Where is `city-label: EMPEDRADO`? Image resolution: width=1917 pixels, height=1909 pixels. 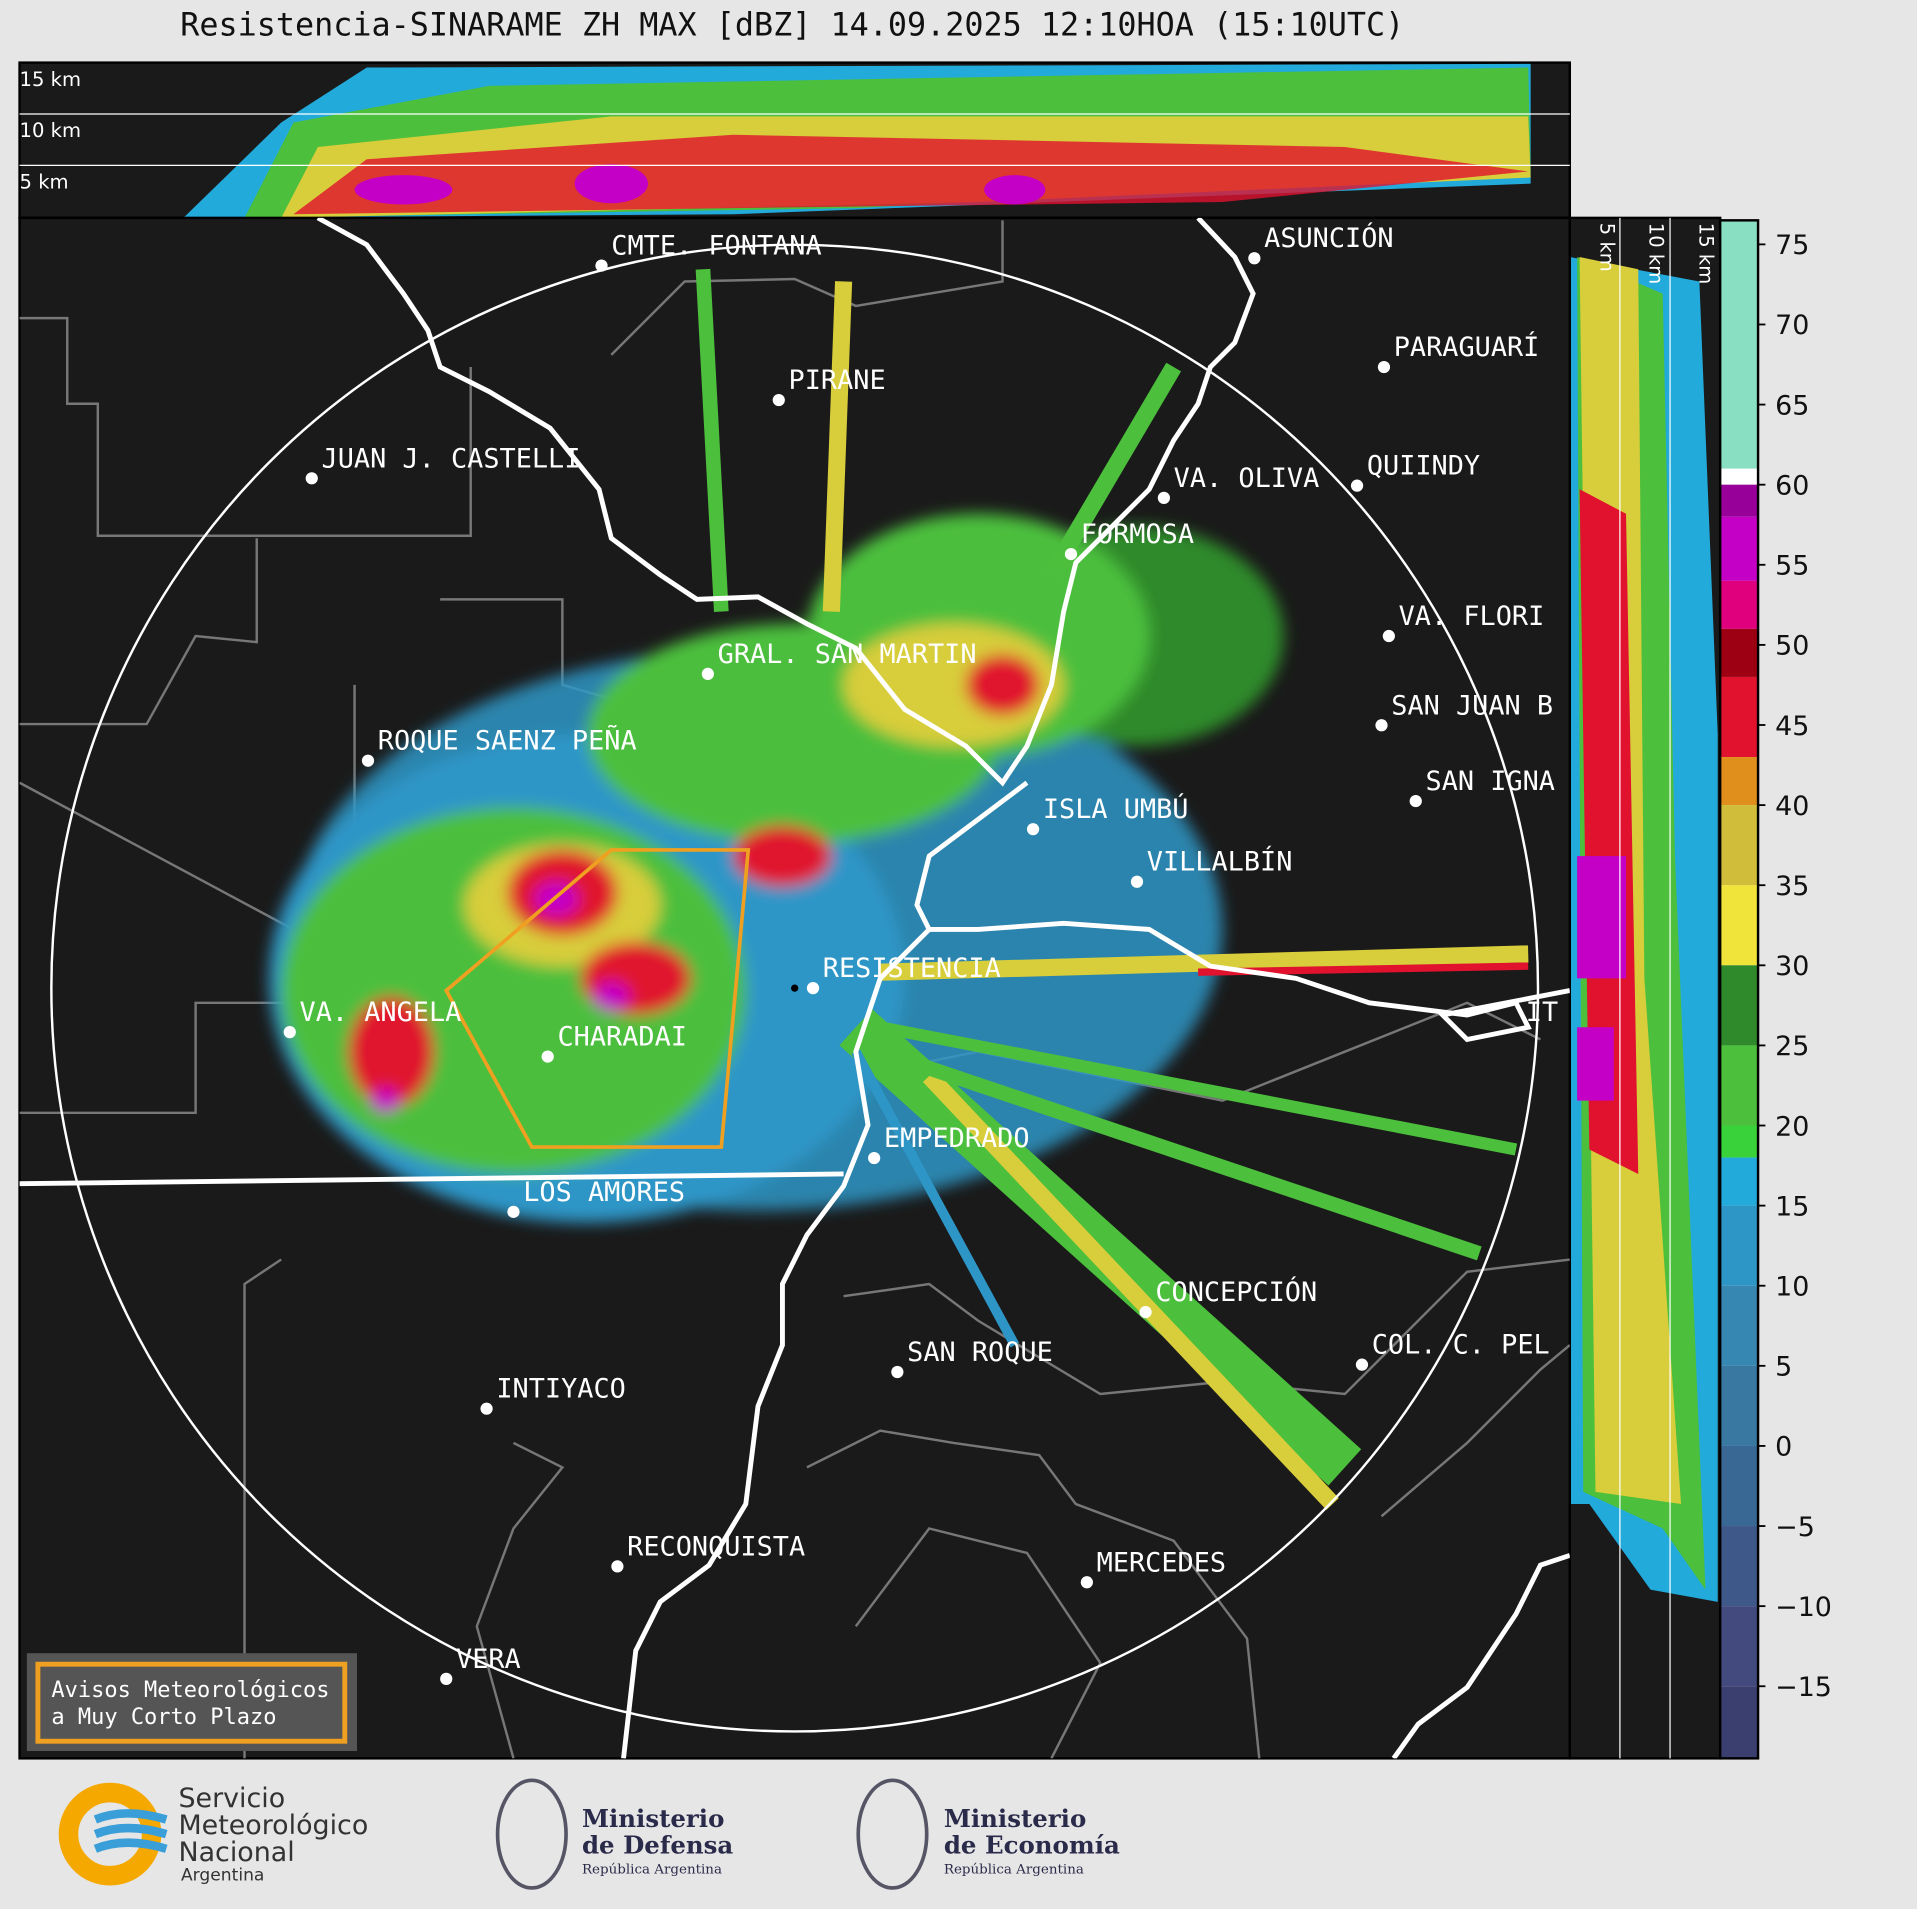
city-label: EMPEDRADO is located at coordinates (957, 1138).